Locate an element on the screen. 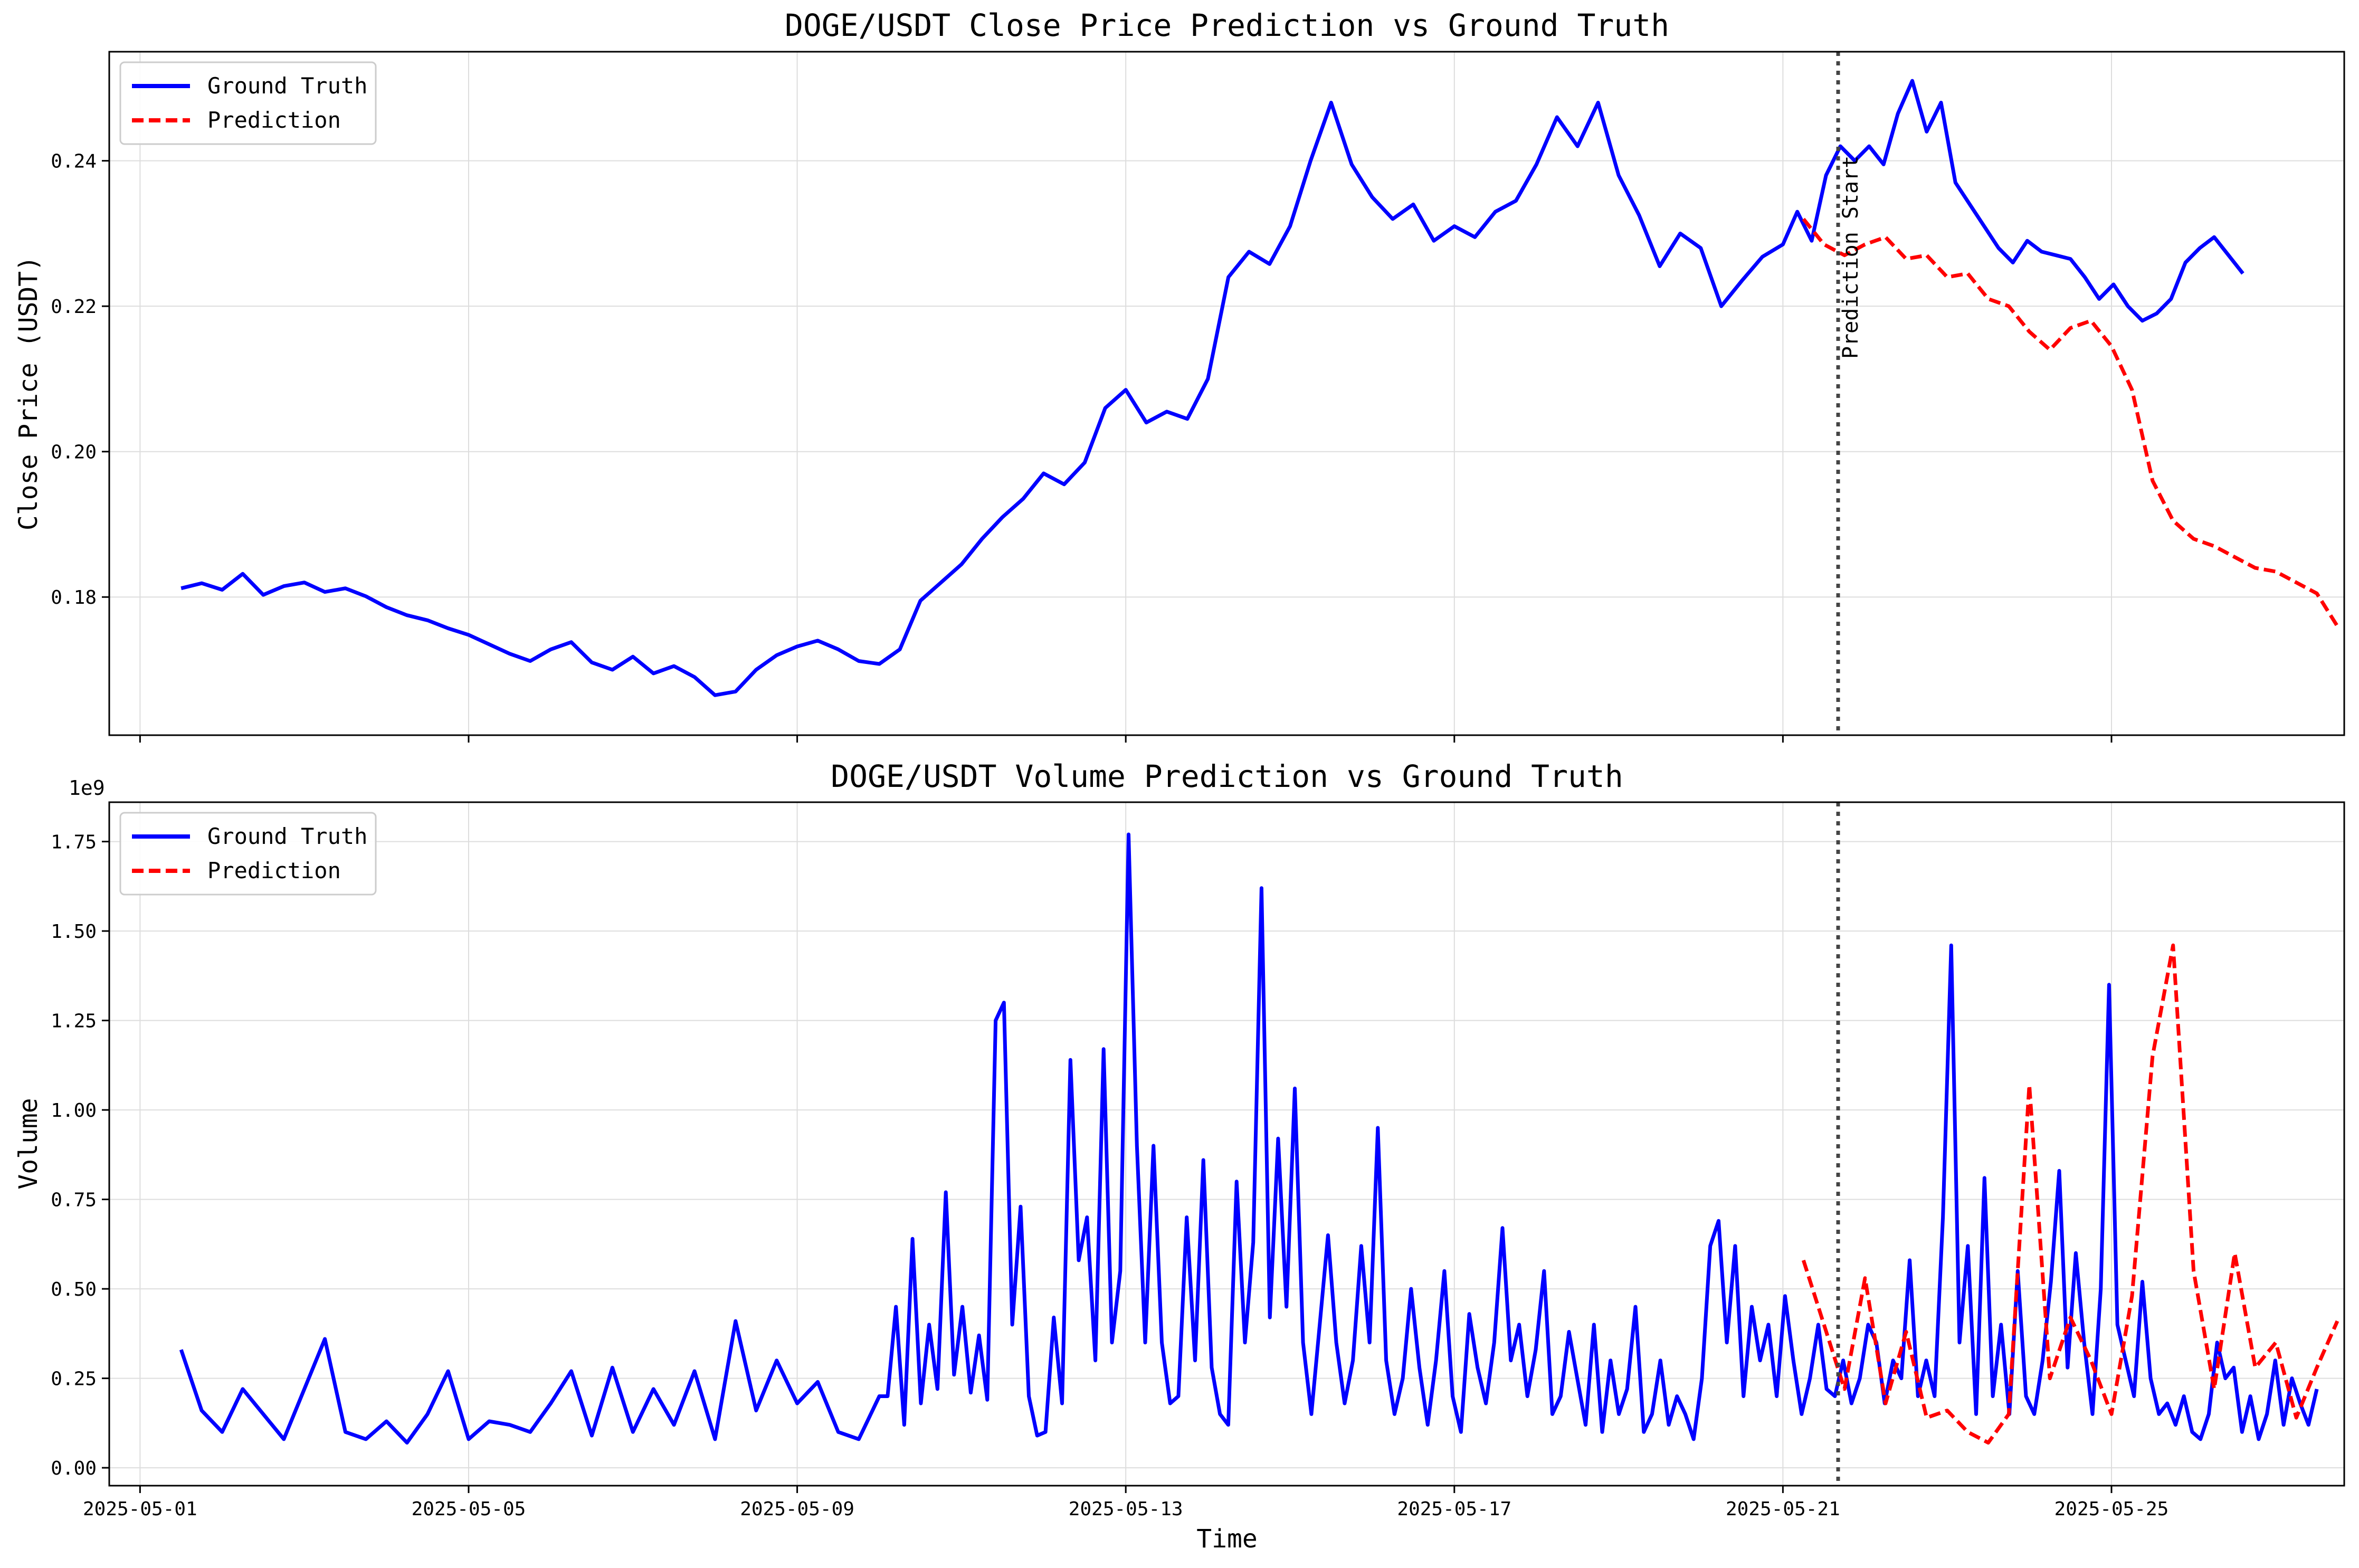 This screenshot has height=1568, width=2359. price-y-tick-label: 0.24 is located at coordinates (74, 162).